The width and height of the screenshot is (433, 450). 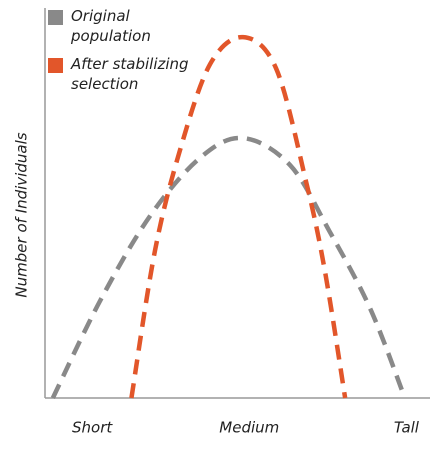 What do you see at coordinates (130, 74) in the screenshot?
I see `legend-label: After stabilizing selection` at bounding box center [130, 74].